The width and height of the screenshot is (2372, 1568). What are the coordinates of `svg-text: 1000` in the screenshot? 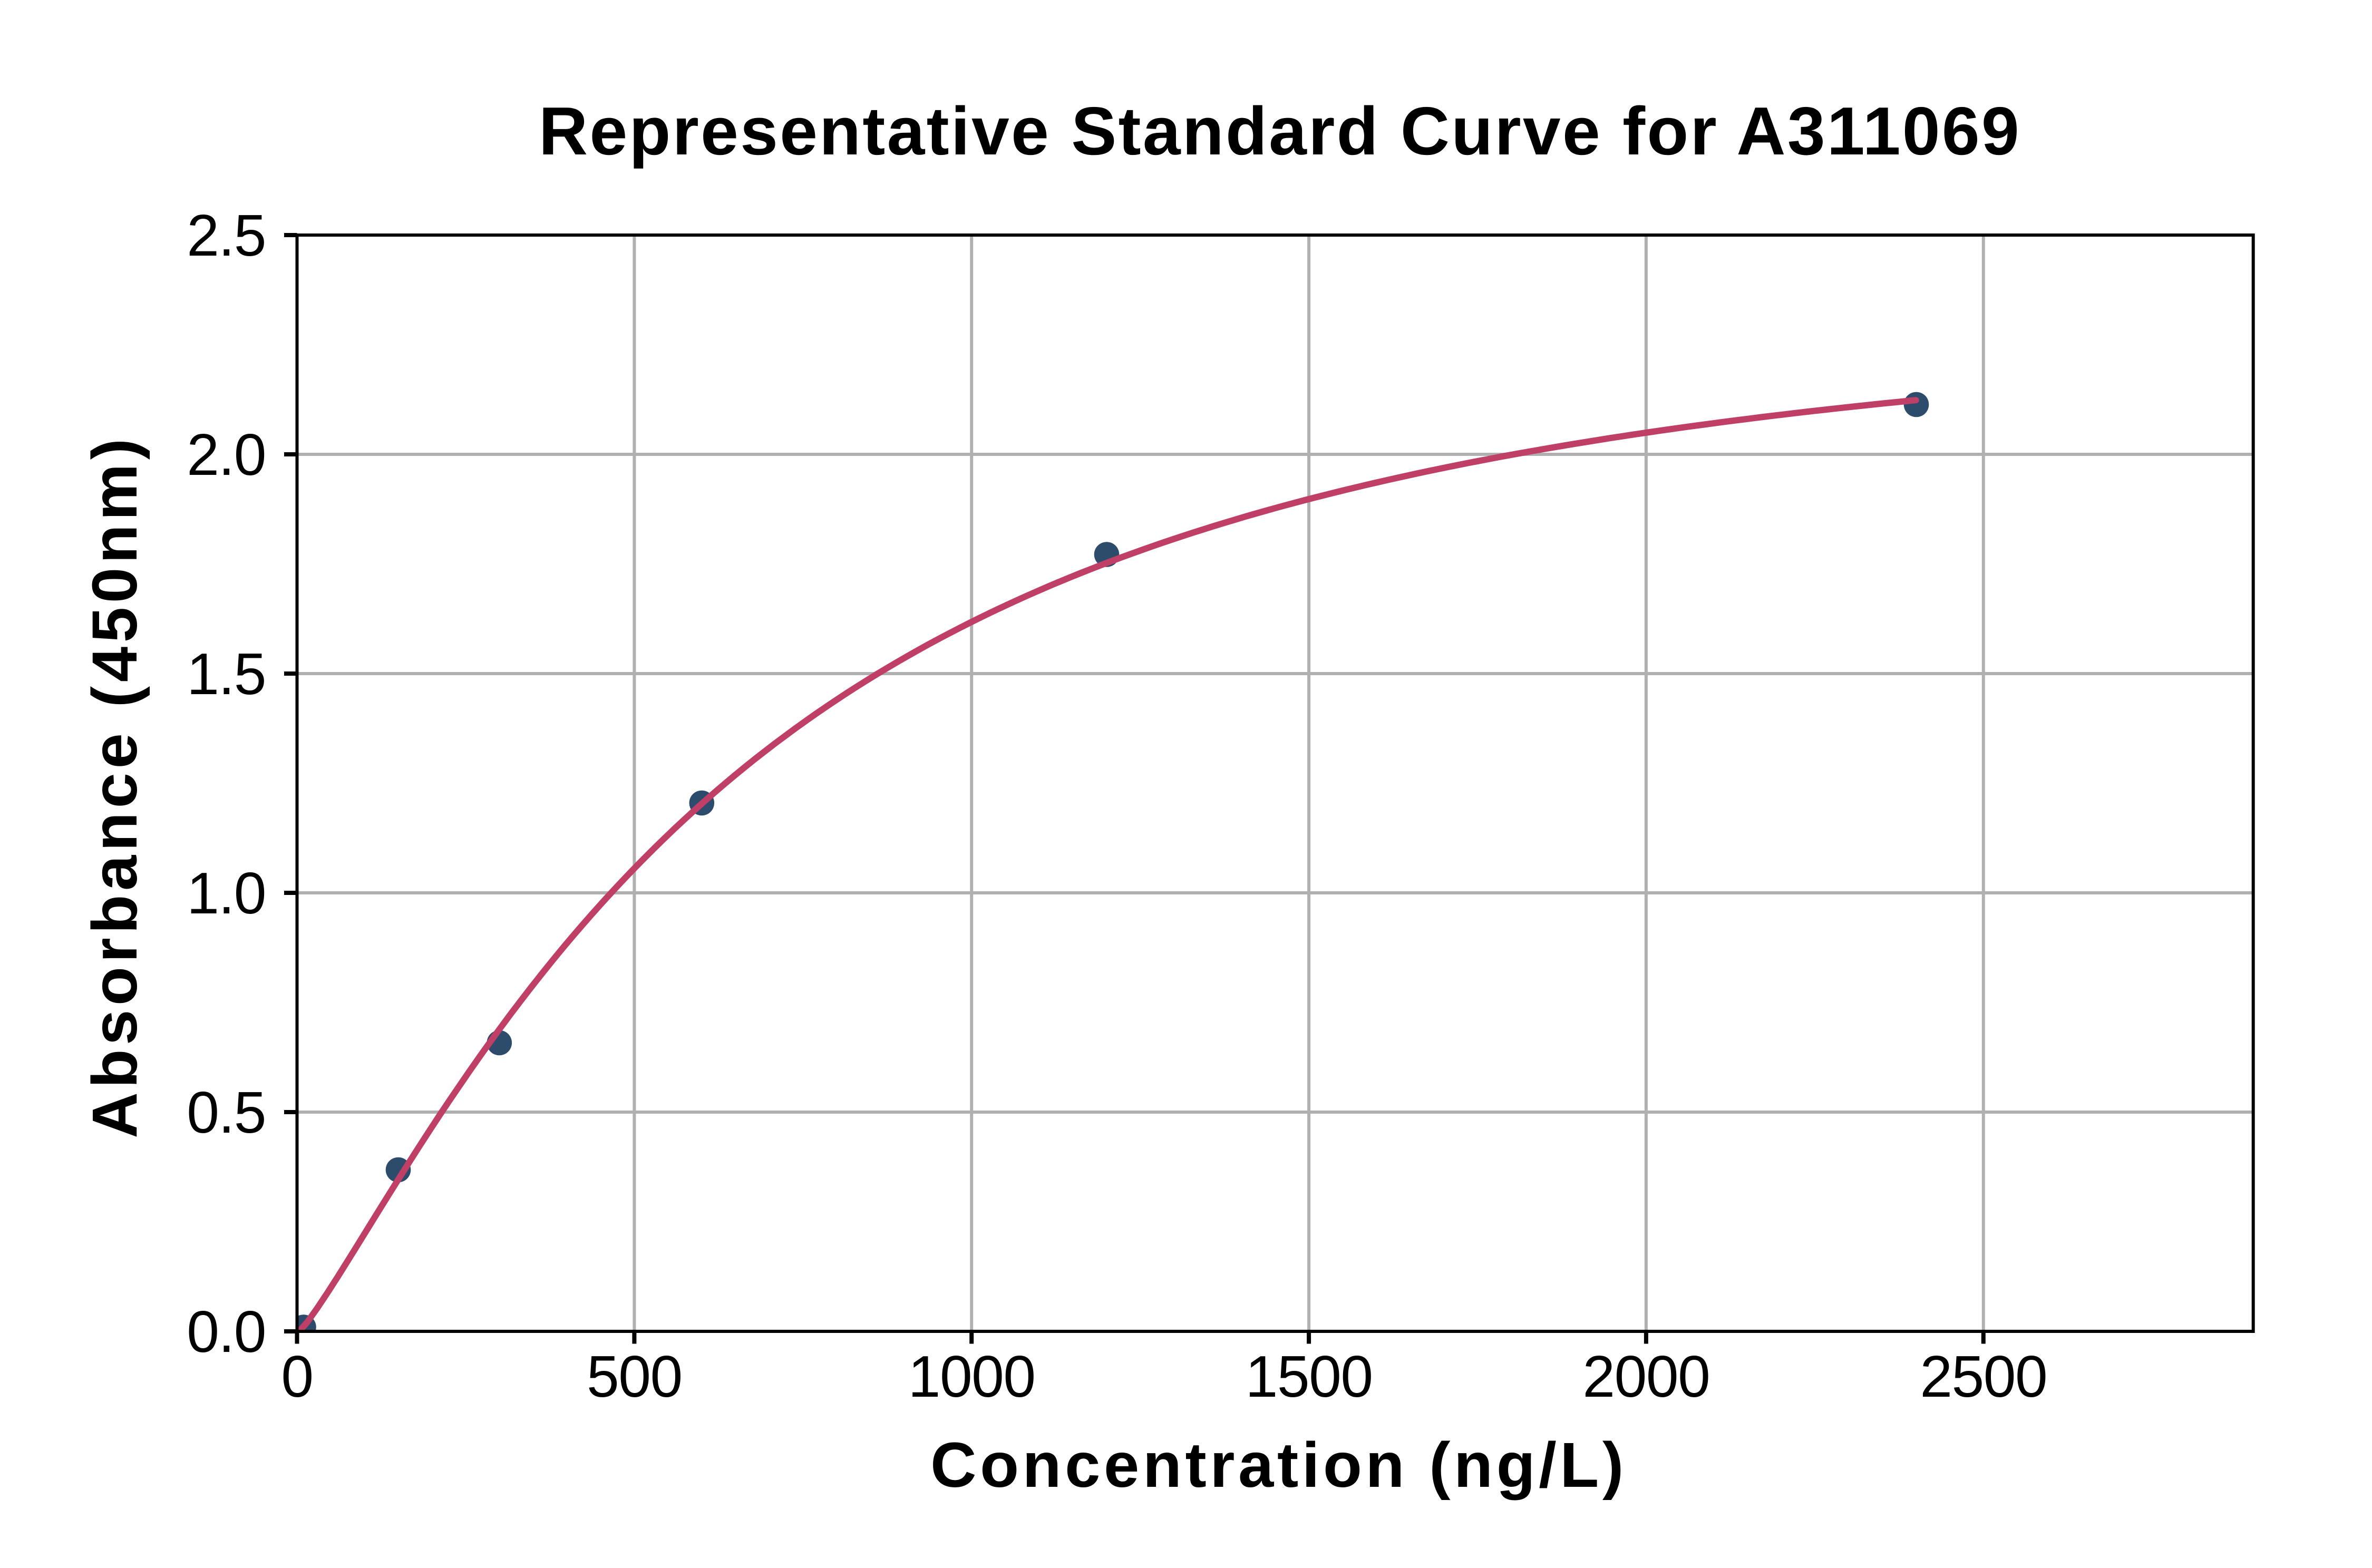 It's located at (971, 1377).